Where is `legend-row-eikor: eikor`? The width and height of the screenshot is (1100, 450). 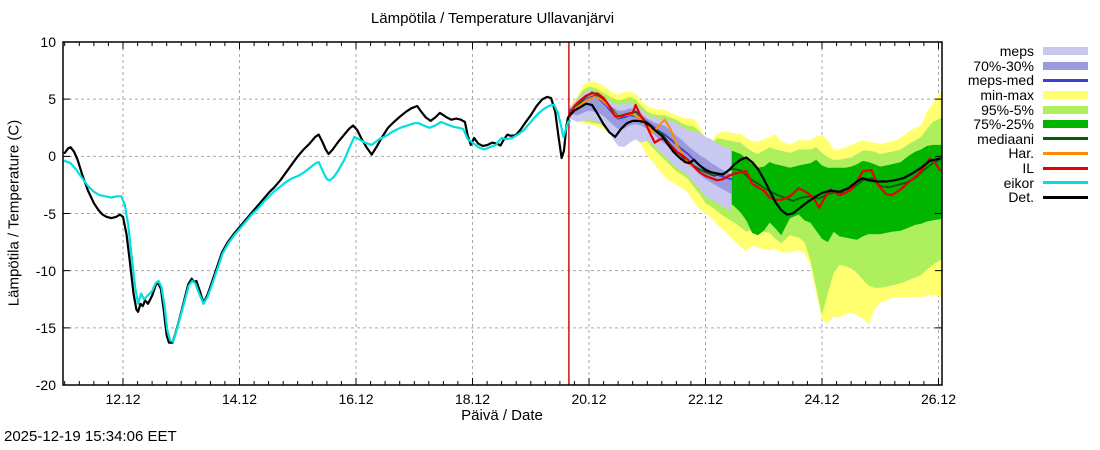
legend-row-eikor: eikor is located at coordinates (1028, 182).